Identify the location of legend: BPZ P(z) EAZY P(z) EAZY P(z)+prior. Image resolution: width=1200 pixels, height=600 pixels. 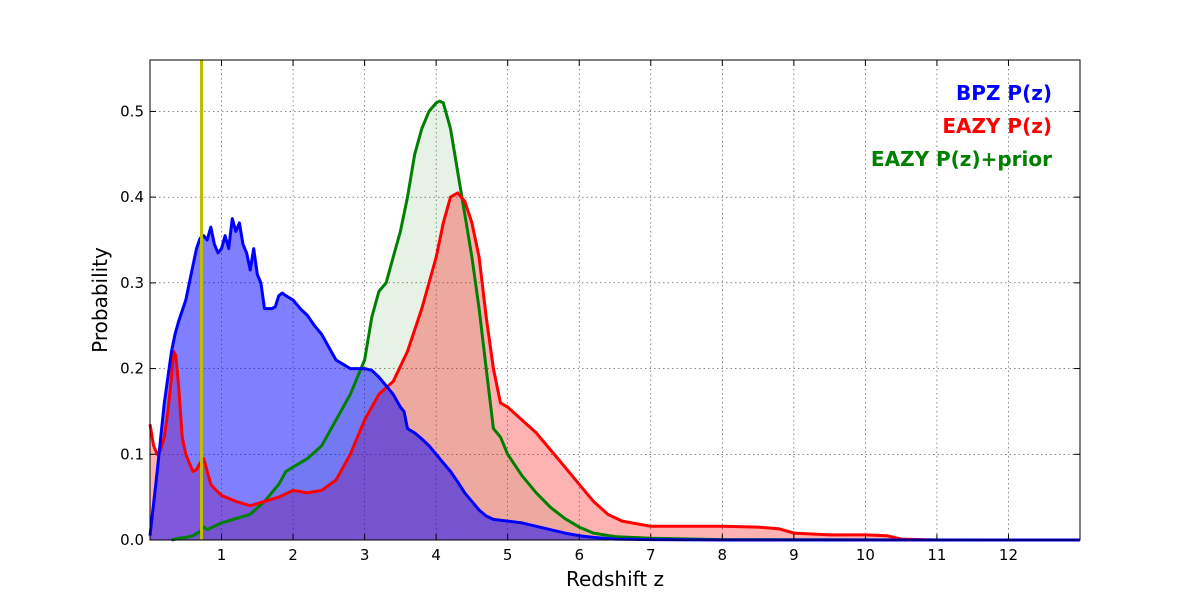
(961, 126).